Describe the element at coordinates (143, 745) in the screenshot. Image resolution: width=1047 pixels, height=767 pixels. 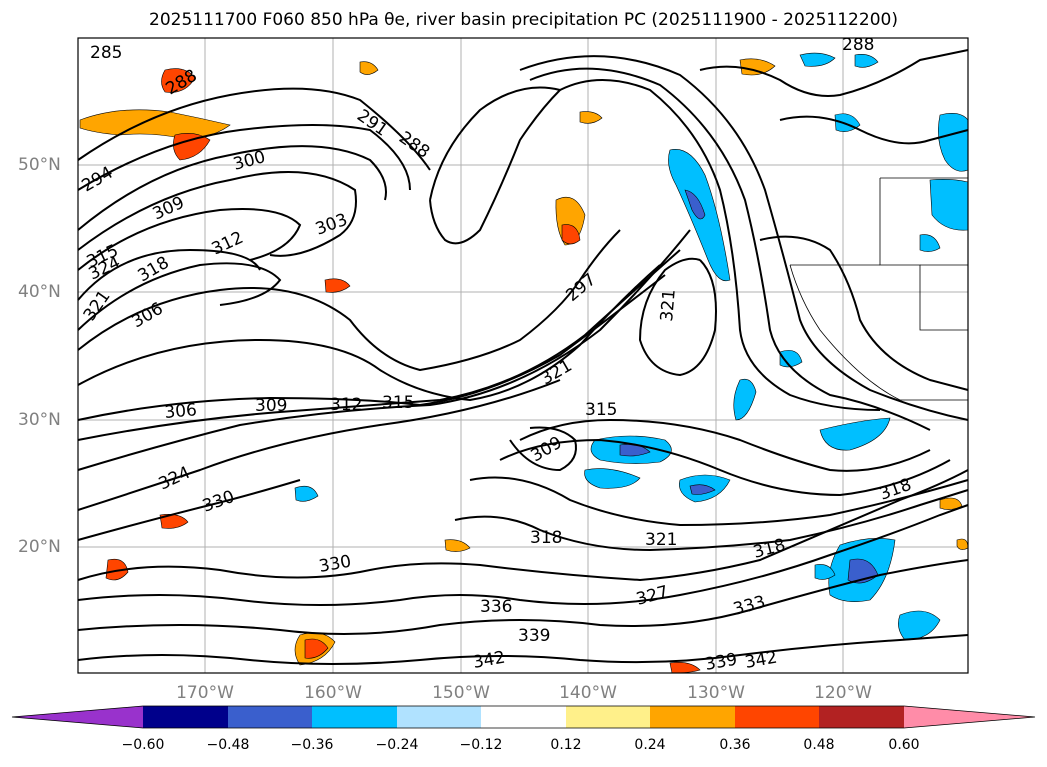
I see `colorbar-tick-label: −0.60` at that location.